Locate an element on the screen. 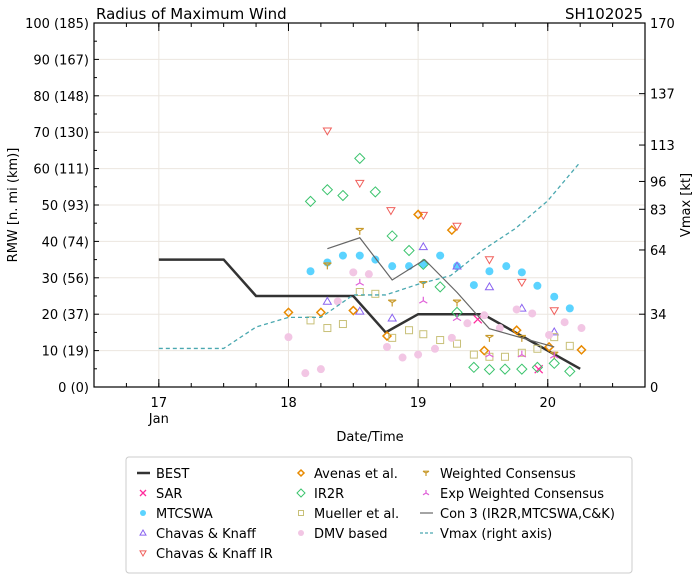  legend-item-best: BEST is located at coordinates (163, 474).